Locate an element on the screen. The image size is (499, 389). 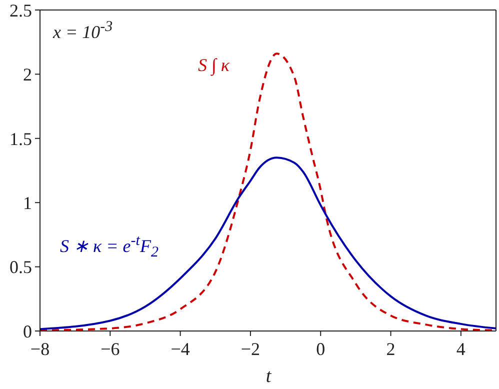
x-axis-title: t is located at coordinates (269, 376).